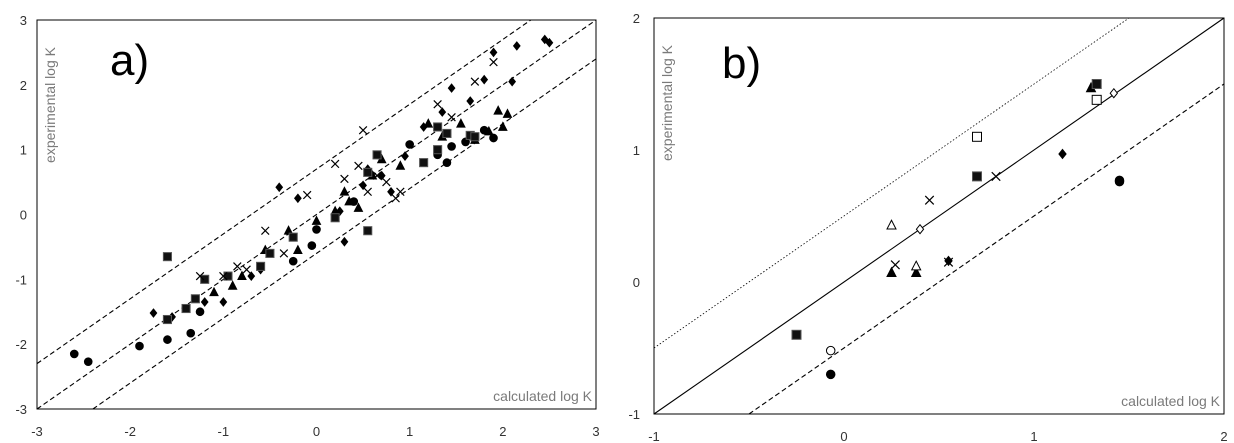  Describe the element at coordinates (37, 431) in the screenshot. I see `x-tick-label: -3` at that location.